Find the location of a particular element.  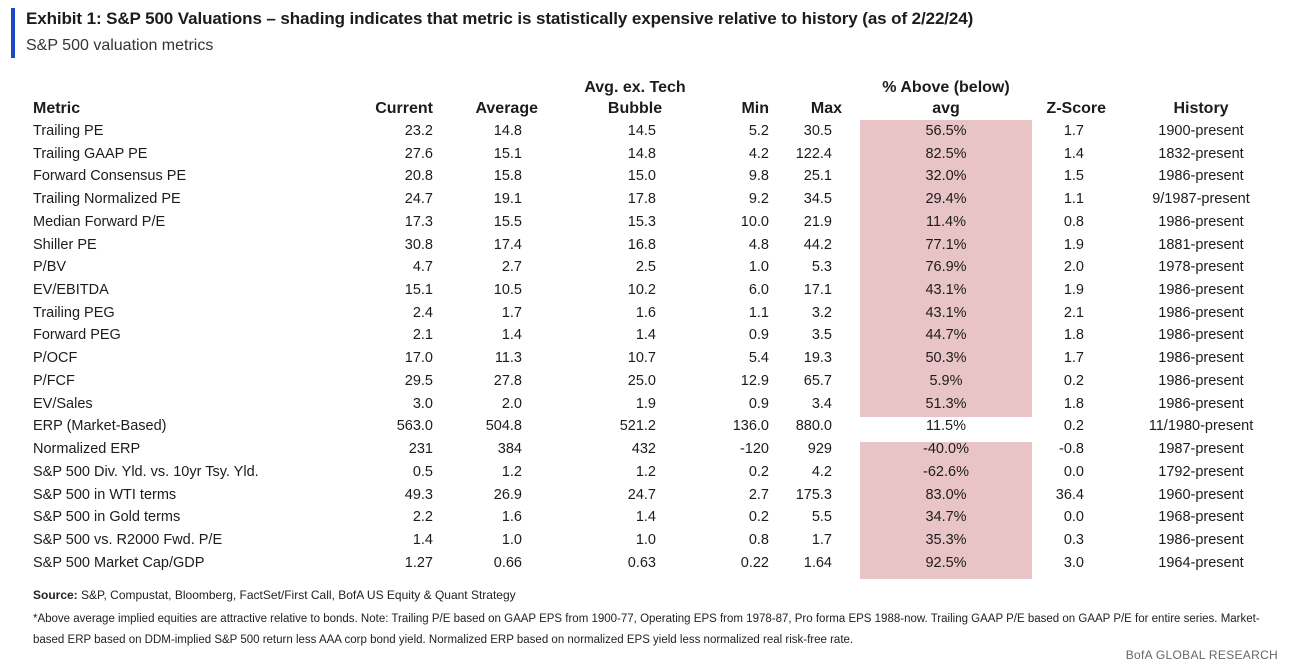

cell-pct-above-avg: -62.6% is located at coordinates (946, 471).